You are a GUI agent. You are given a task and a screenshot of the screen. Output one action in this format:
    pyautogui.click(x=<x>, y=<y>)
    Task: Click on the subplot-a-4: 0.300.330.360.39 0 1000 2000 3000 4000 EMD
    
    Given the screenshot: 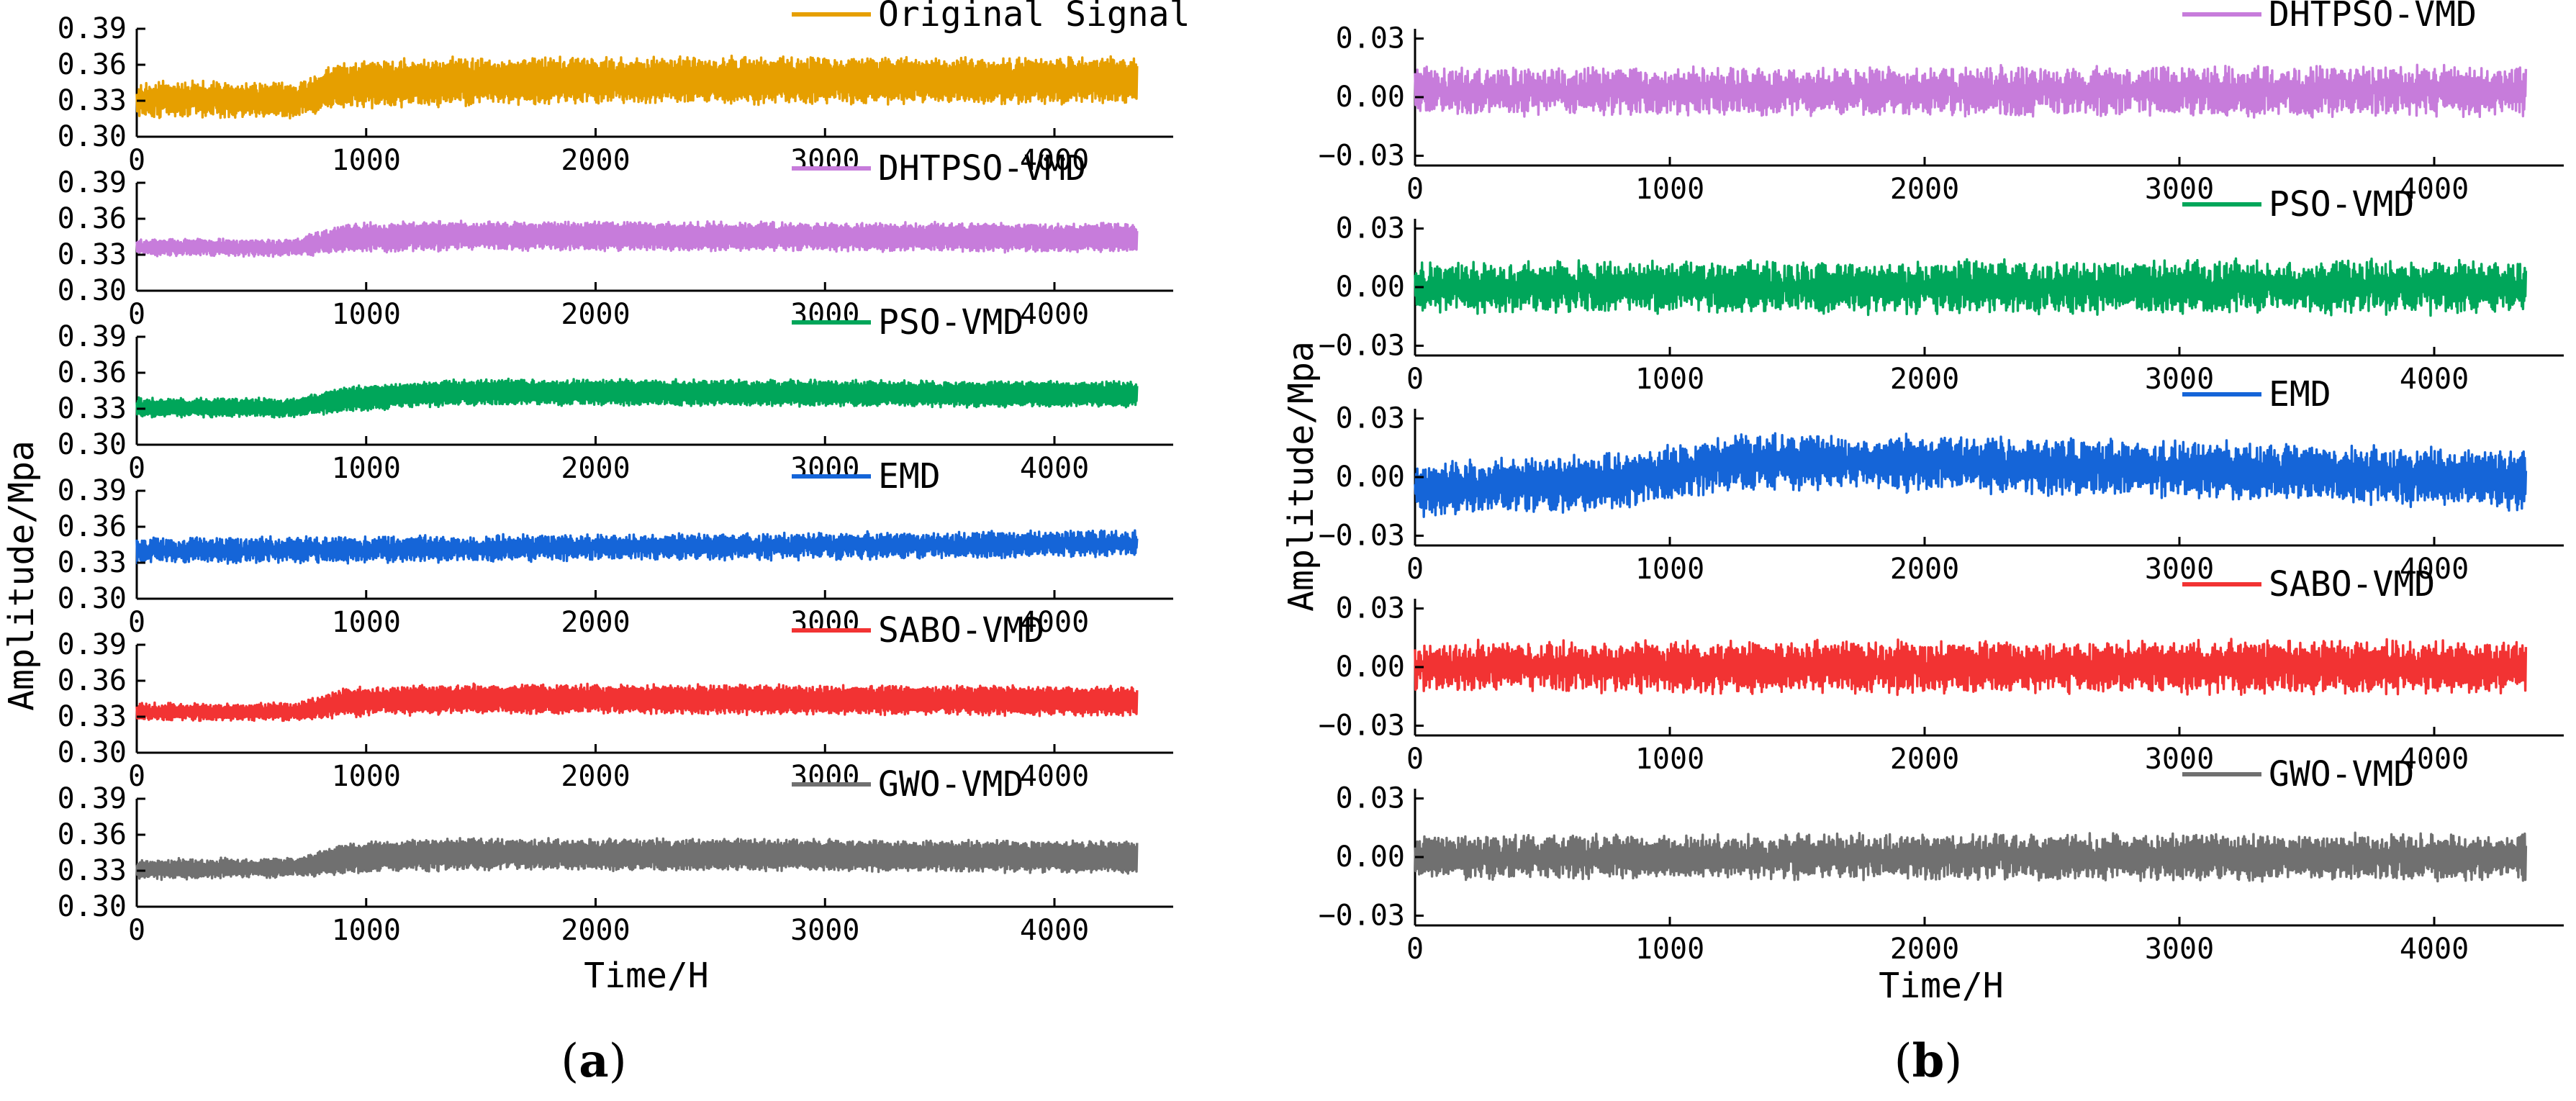 What is the action you would take?
    pyautogui.click(x=615, y=547)
    